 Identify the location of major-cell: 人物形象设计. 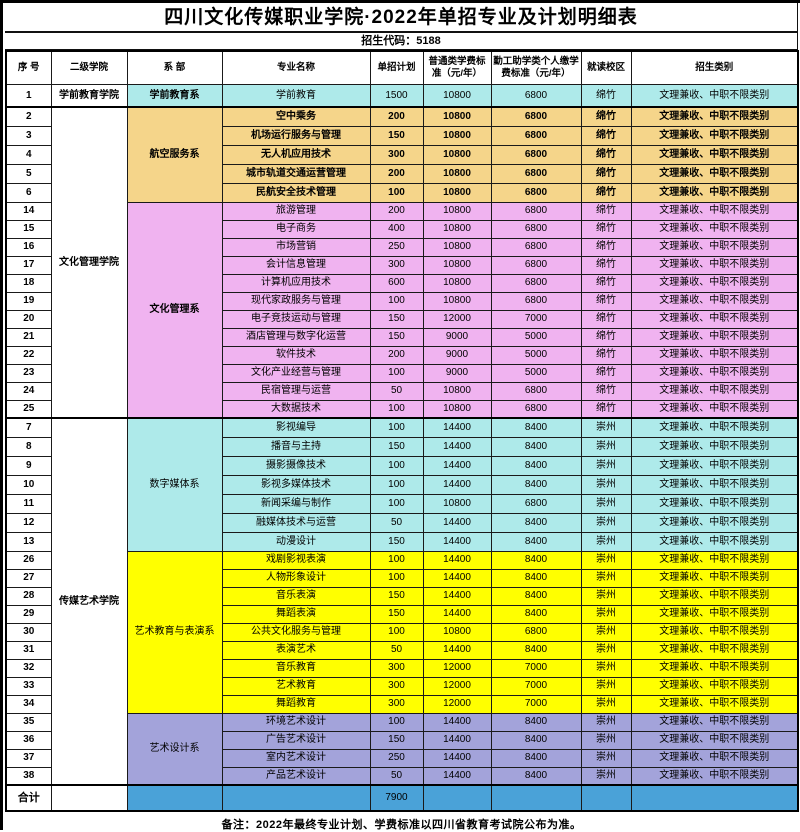
(296, 578).